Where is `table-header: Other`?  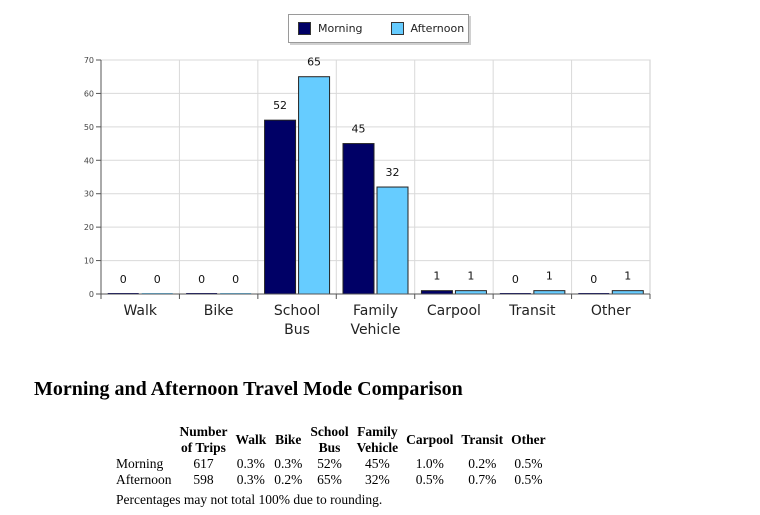
table-header: Other is located at coordinates (528, 439).